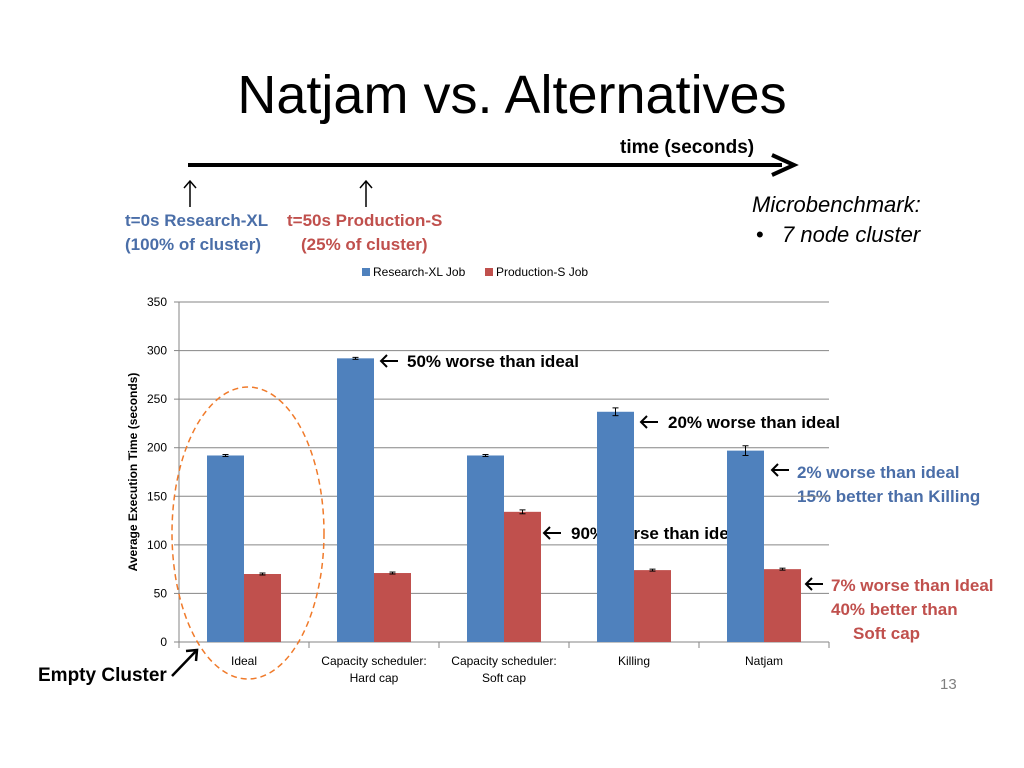 This screenshot has width=1024, height=768. What do you see at coordinates (190, 193) in the screenshot?
I see `research-start-arrow-icon` at bounding box center [190, 193].